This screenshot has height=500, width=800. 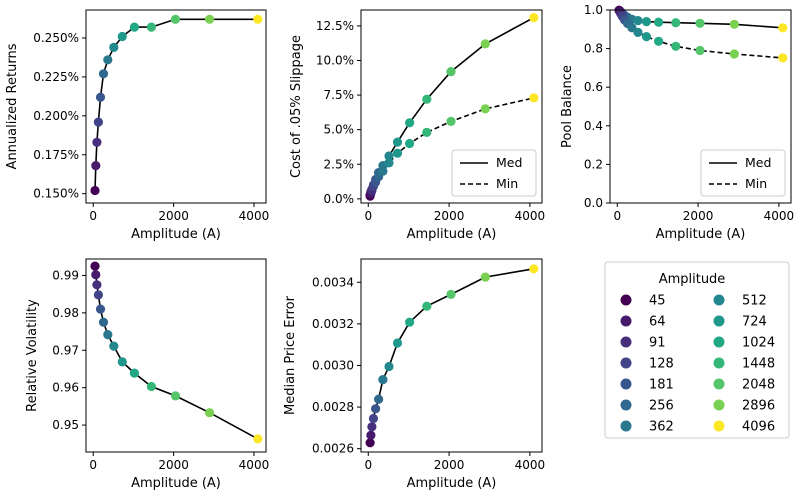 What do you see at coordinates (65, 425) in the screenshot?
I see `y-tick-label: 0.95` at bounding box center [65, 425].